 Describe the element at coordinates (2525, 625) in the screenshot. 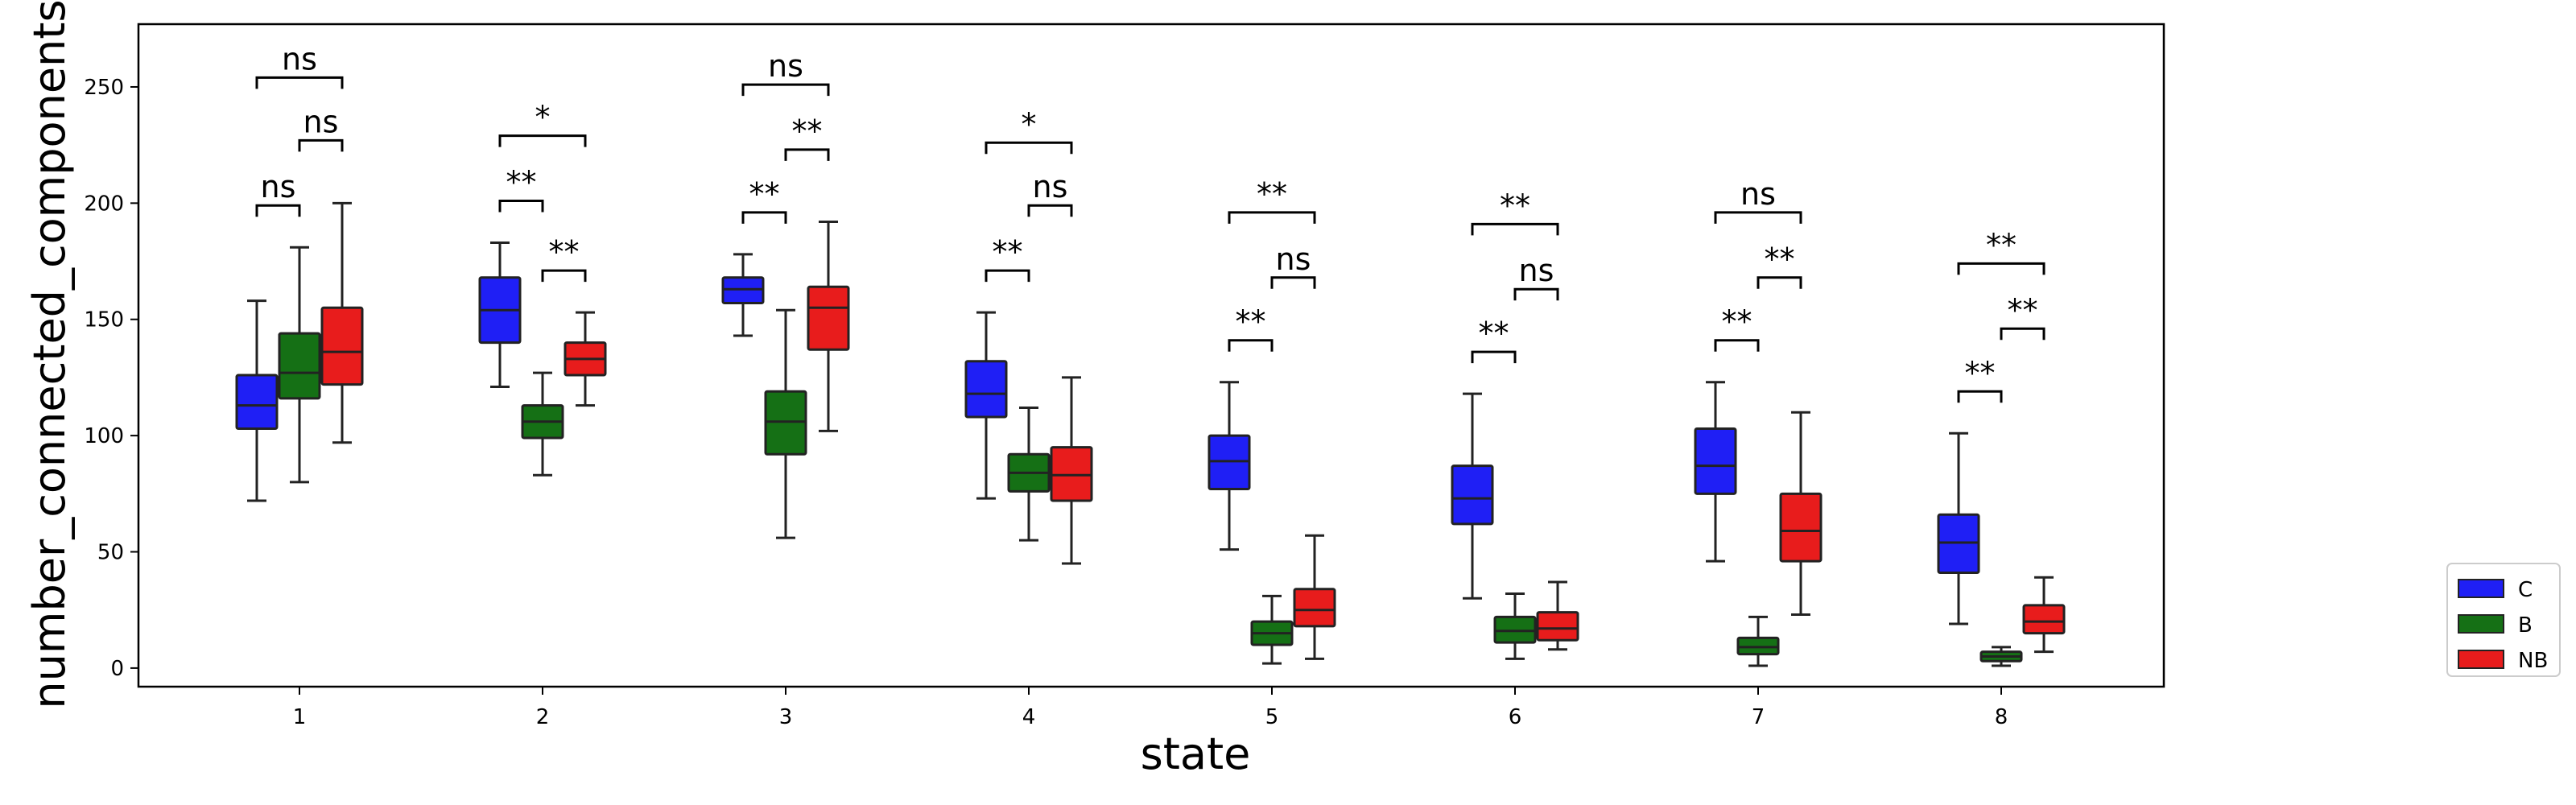

I see `legend-label-B: B` at that location.